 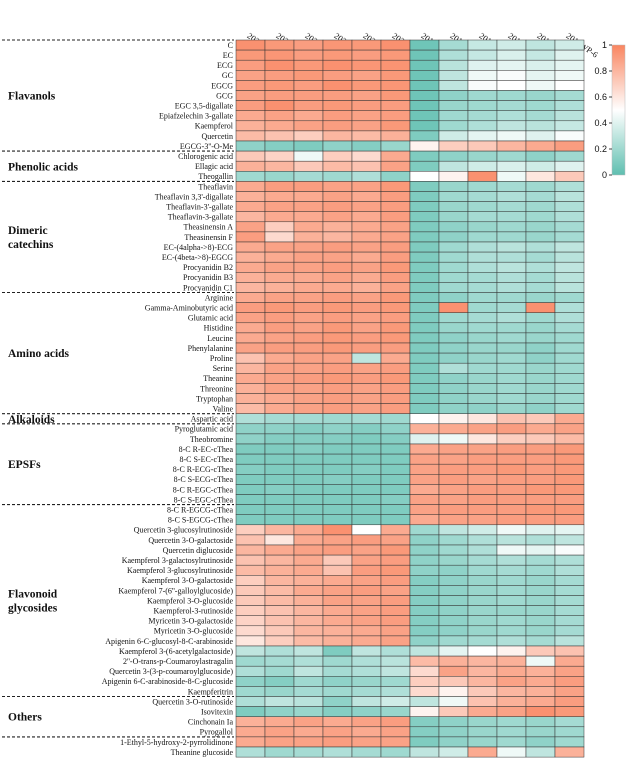 What do you see at coordinates (215, 186) in the screenshot?
I see `row-label: Theaflavin` at bounding box center [215, 186].